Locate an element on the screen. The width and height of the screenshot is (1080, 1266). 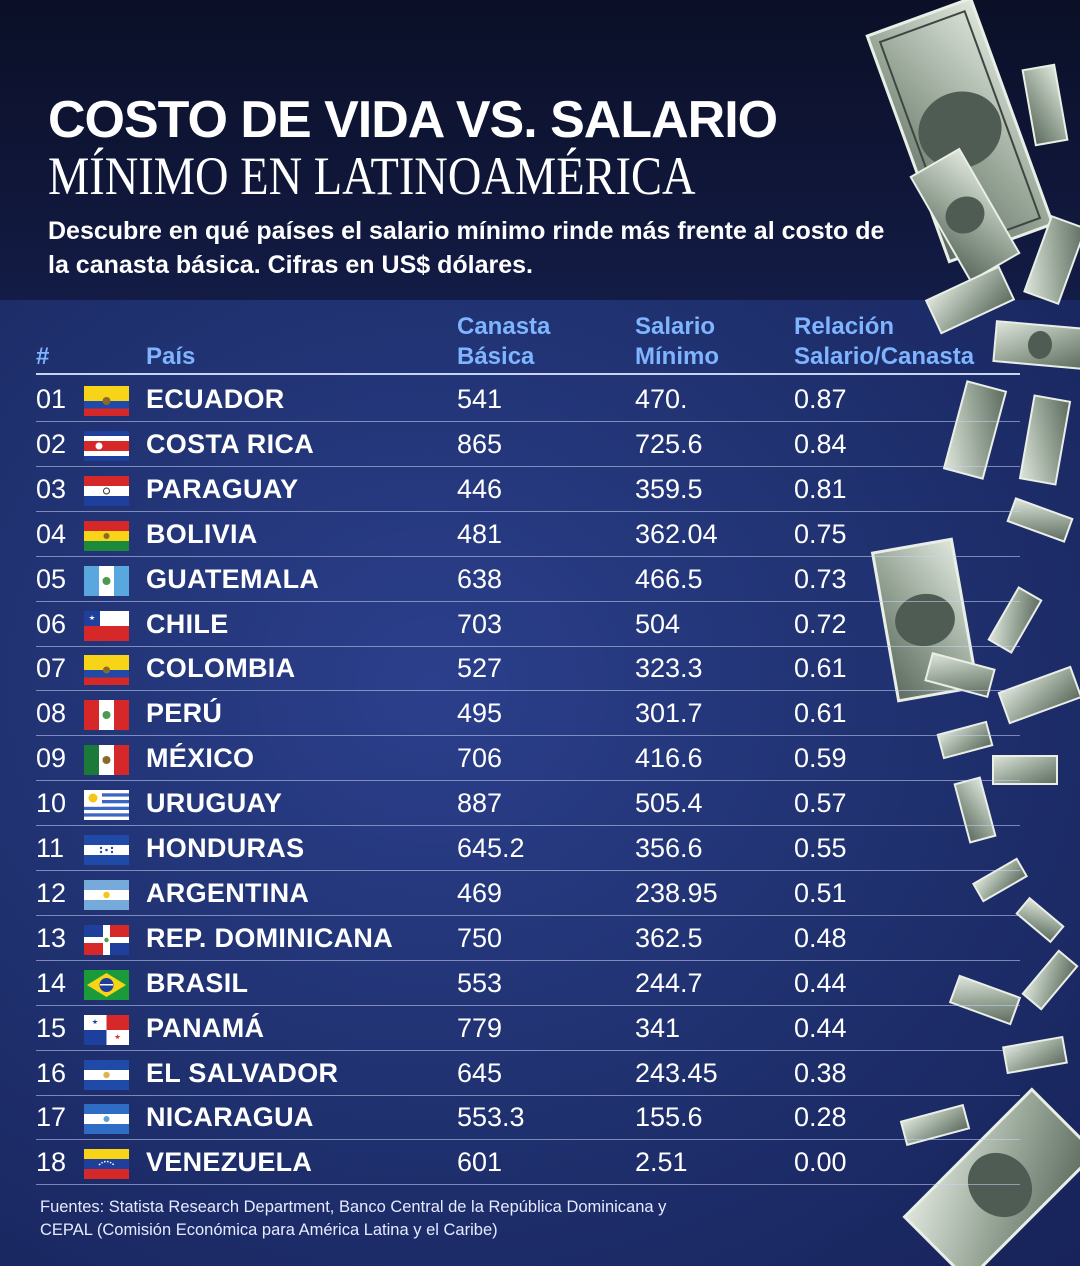
row-ratio: 0.48 is located at coordinates (820, 937).